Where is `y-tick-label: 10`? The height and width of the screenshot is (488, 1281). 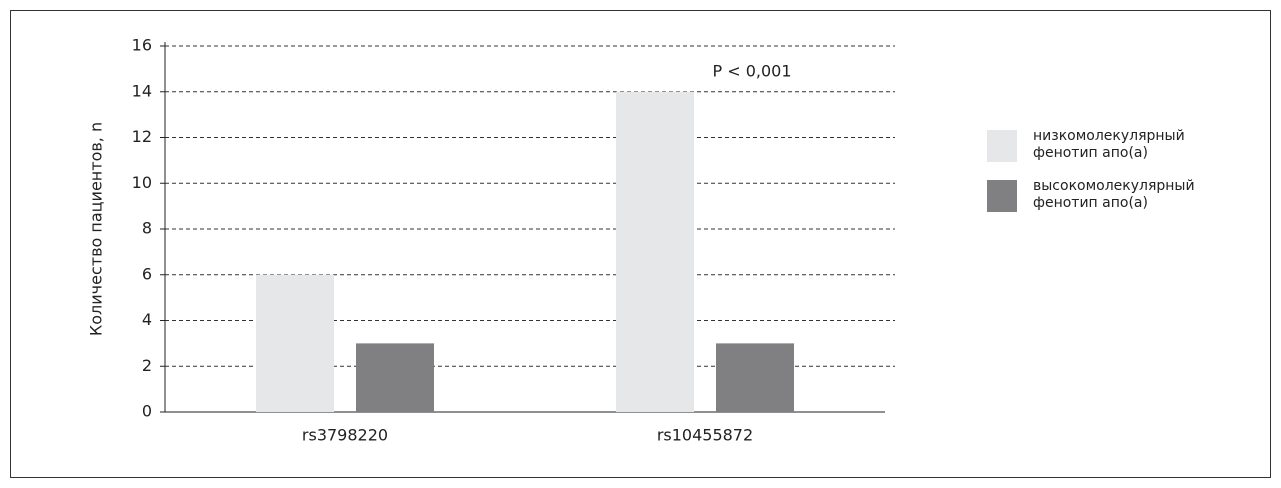
y-tick-label: 10 is located at coordinates (142, 182).